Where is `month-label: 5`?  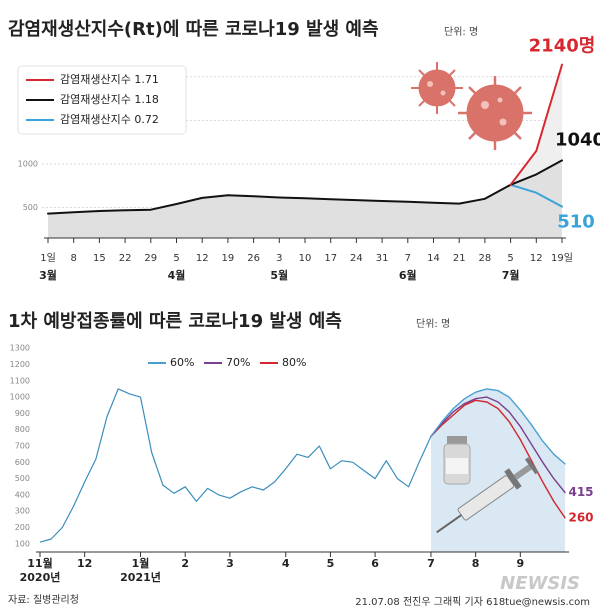 month-label: 5 is located at coordinates (331, 563).